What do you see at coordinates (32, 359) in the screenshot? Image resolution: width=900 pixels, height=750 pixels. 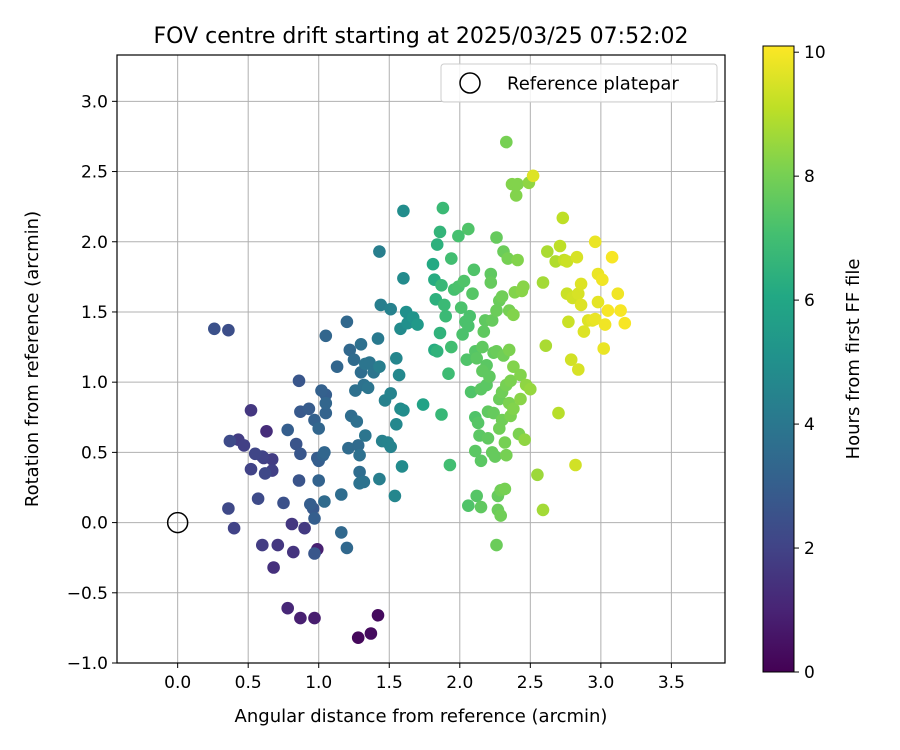 I see `y-axis-label: Rotation from reference (arcmin)` at bounding box center [32, 359].